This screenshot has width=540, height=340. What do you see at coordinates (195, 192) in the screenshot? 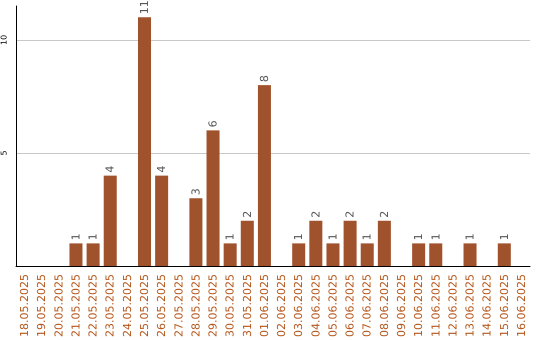
I see `data-label: 3` at bounding box center [195, 192].